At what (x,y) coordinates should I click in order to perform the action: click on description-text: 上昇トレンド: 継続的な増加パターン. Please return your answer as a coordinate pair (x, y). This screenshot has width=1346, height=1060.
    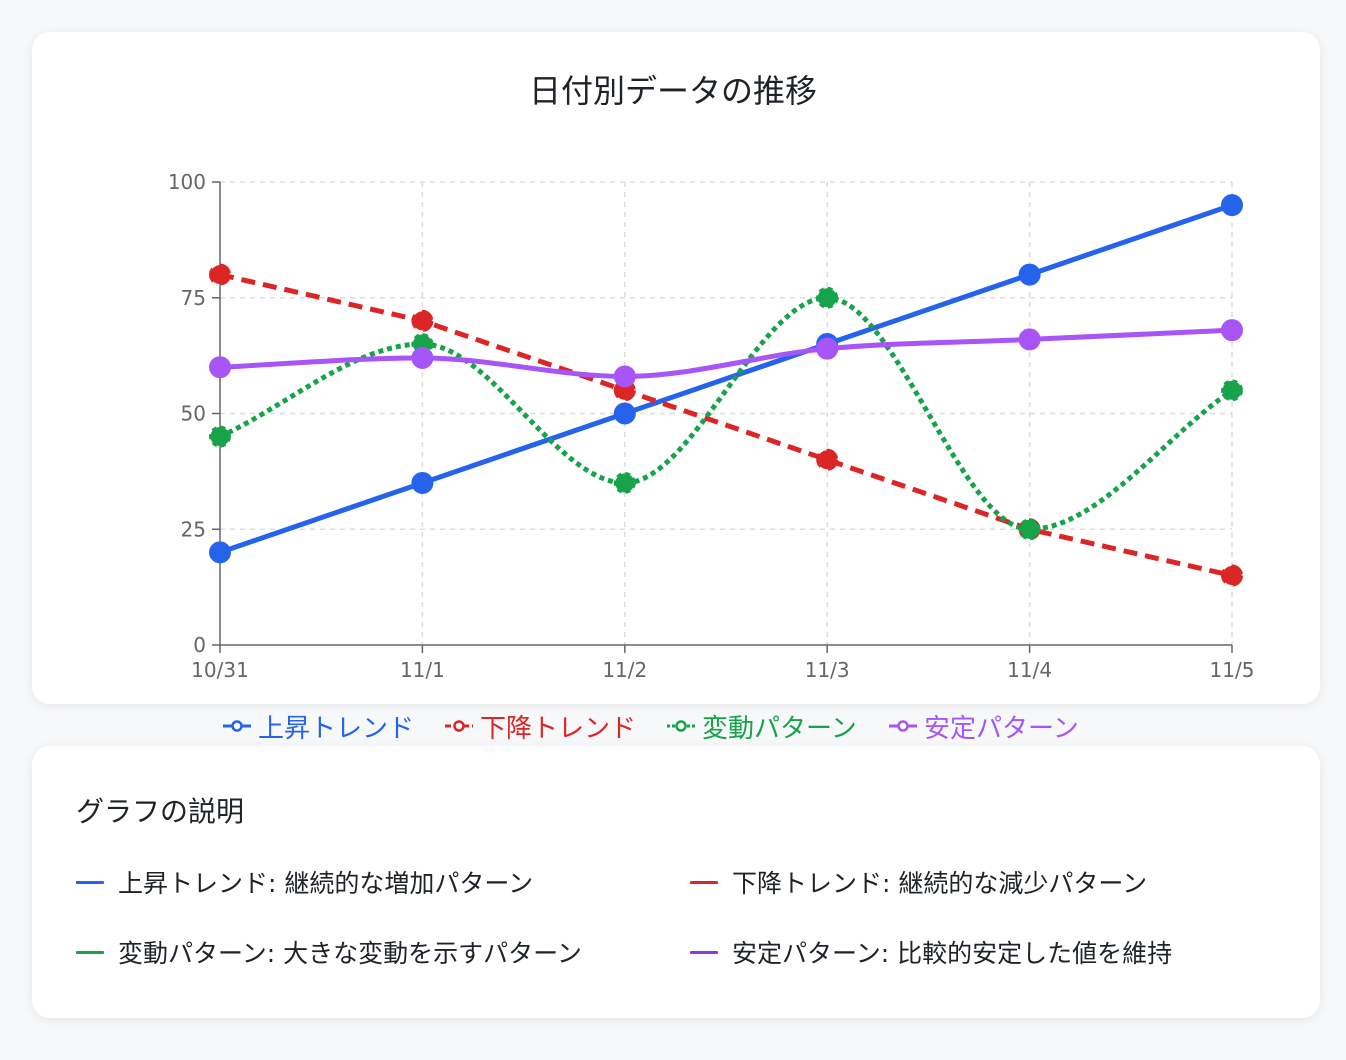
    Looking at the image, I should click on (326, 883).